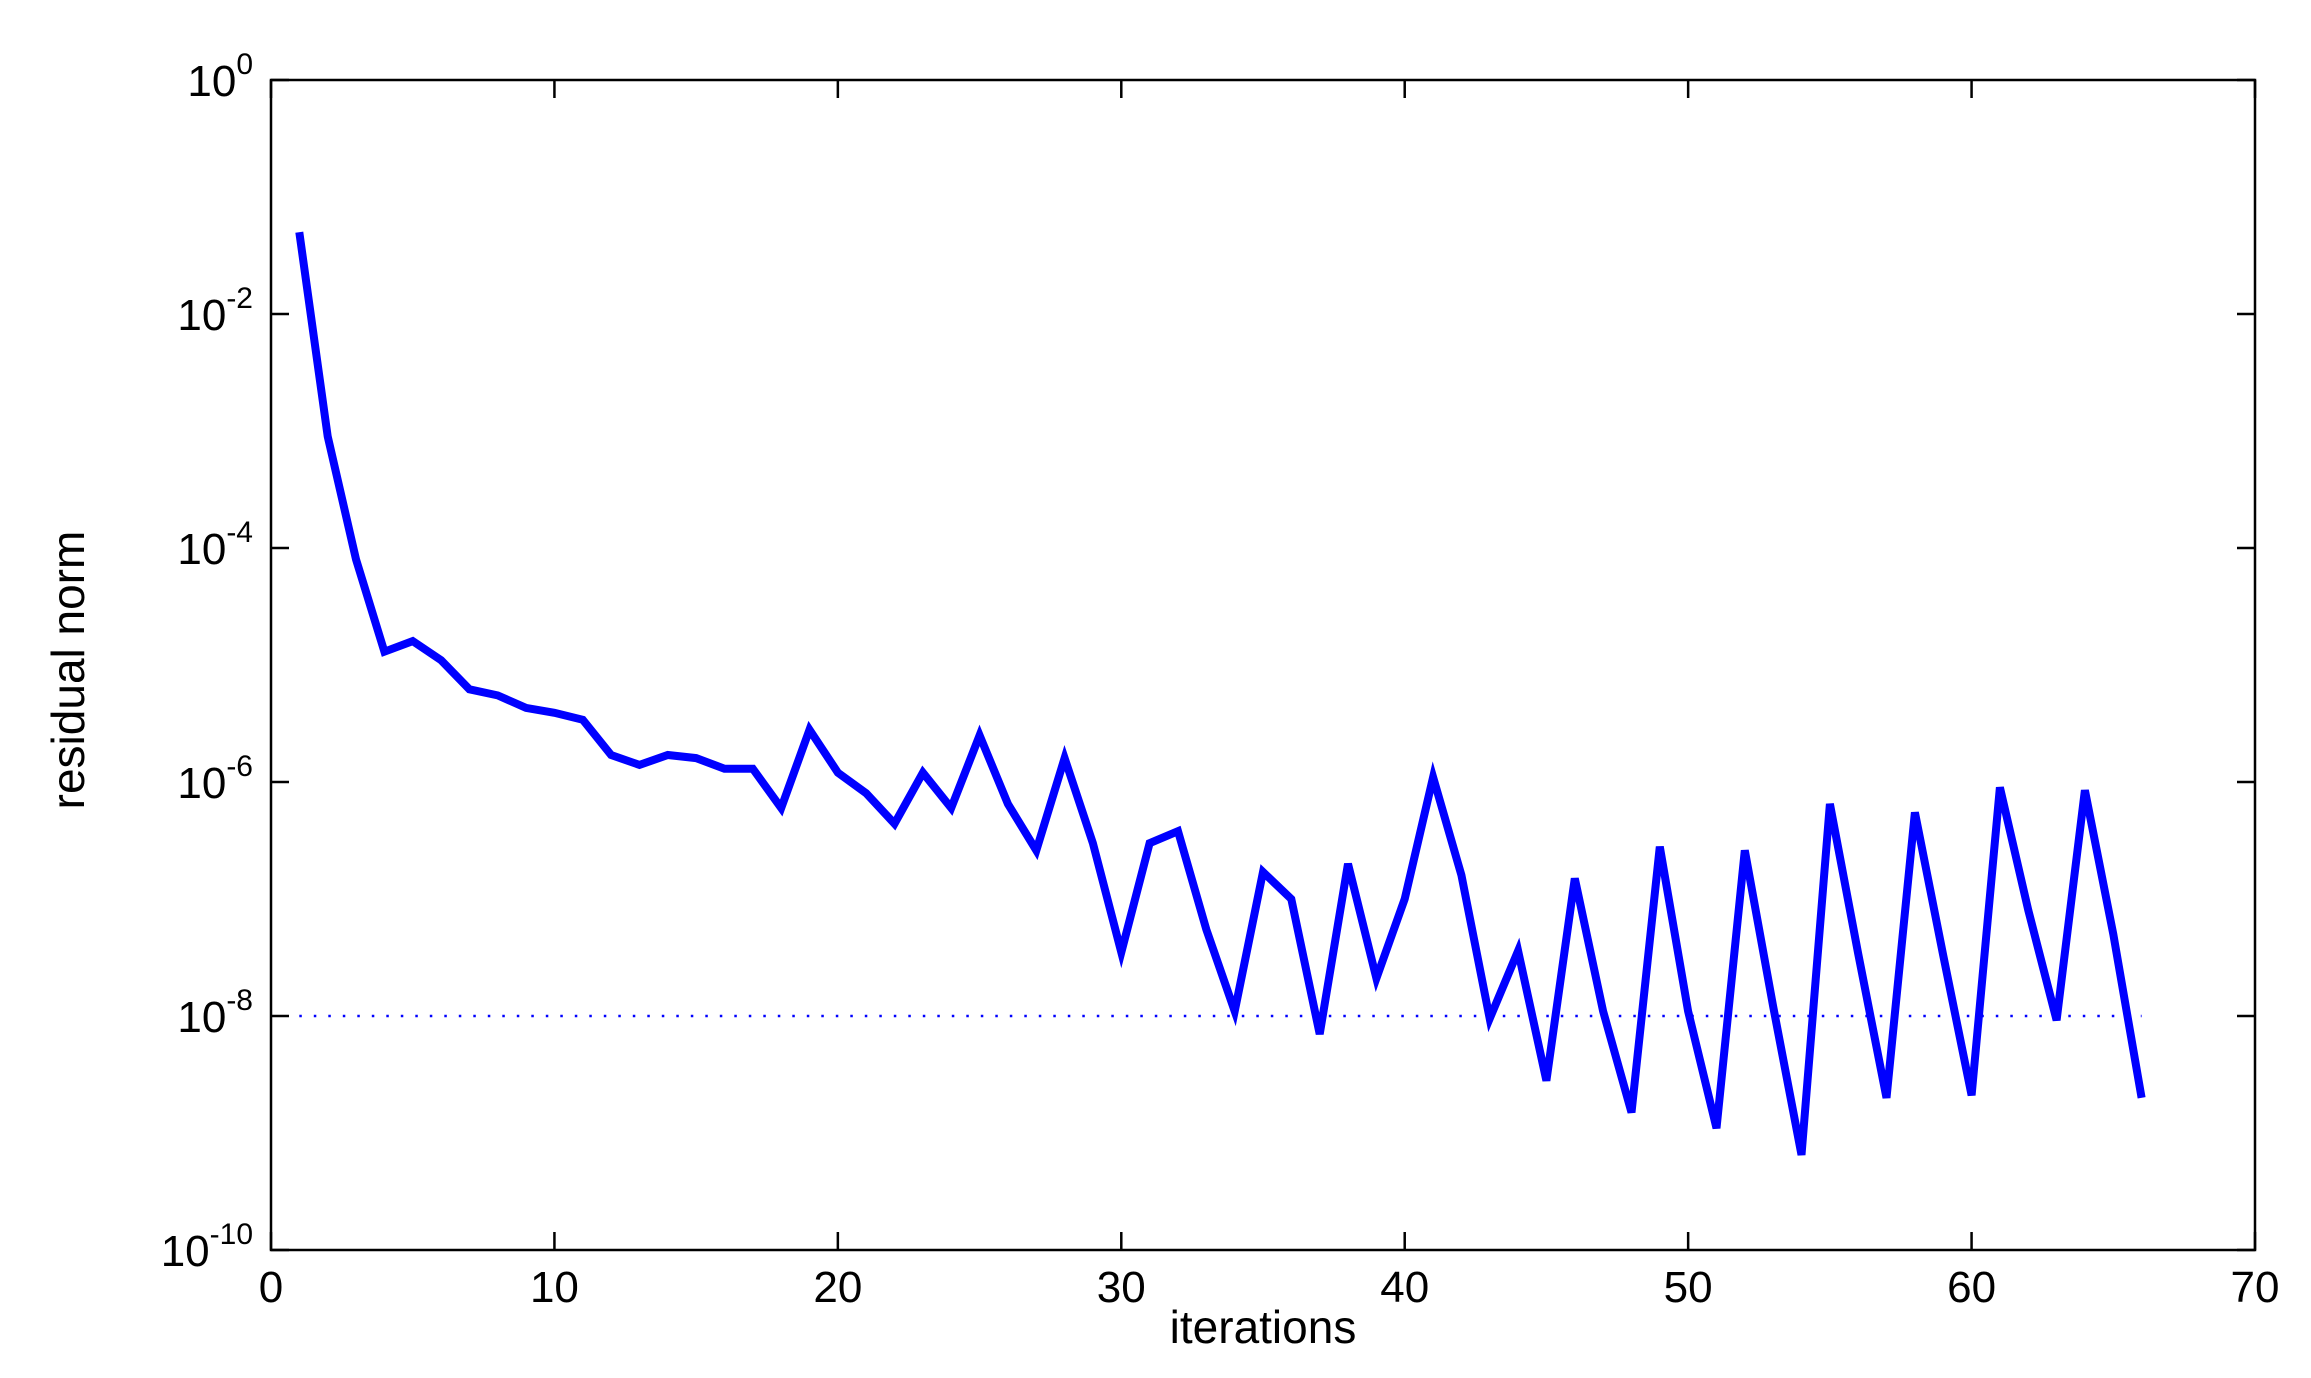 The height and width of the screenshot is (1378, 2311). What do you see at coordinates (207, 1247) in the screenshot?
I see `y-tick-label: 10⁻¹⁰` at bounding box center [207, 1247].